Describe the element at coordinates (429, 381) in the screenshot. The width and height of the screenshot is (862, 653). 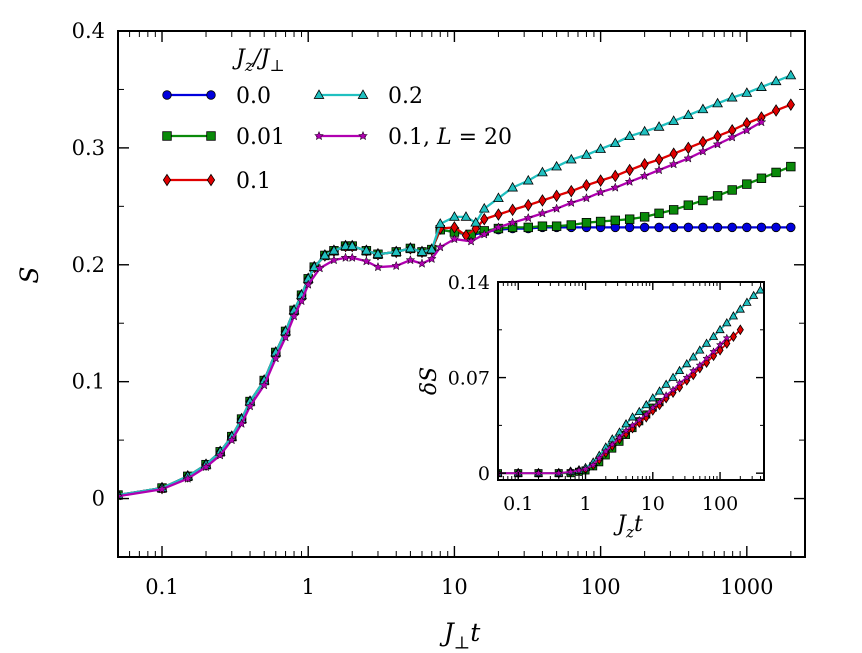
I see `inset-y-axis-label: δS` at that location.